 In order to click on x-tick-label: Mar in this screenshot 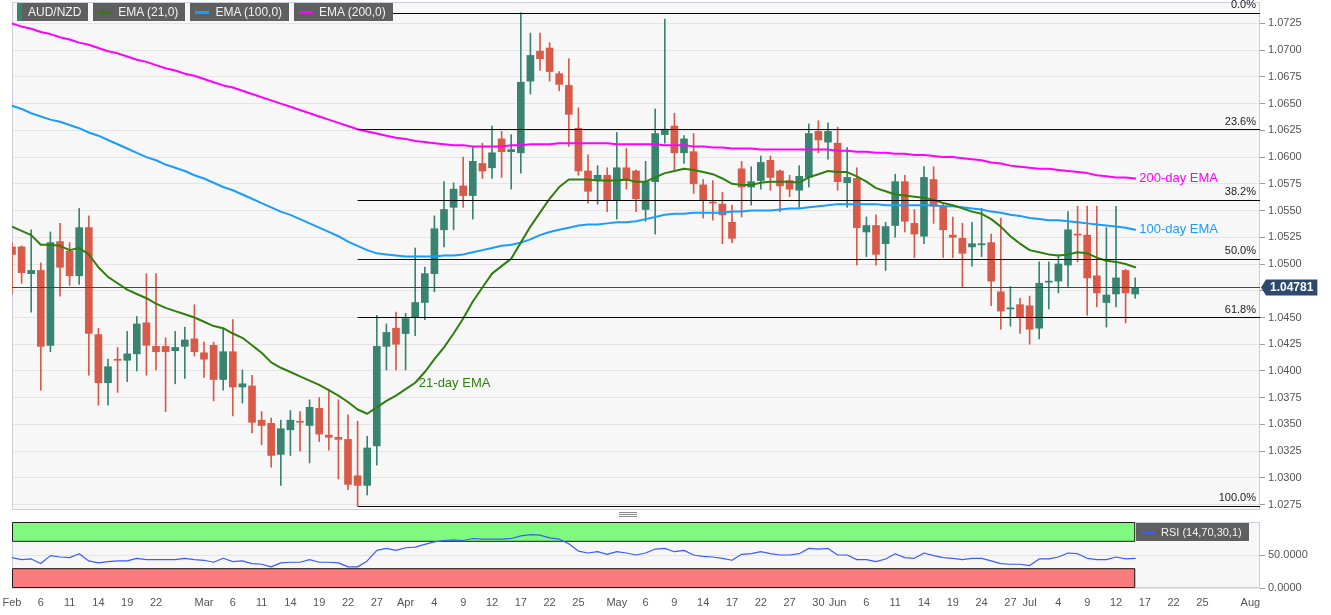, I will do `click(204, 601)`.